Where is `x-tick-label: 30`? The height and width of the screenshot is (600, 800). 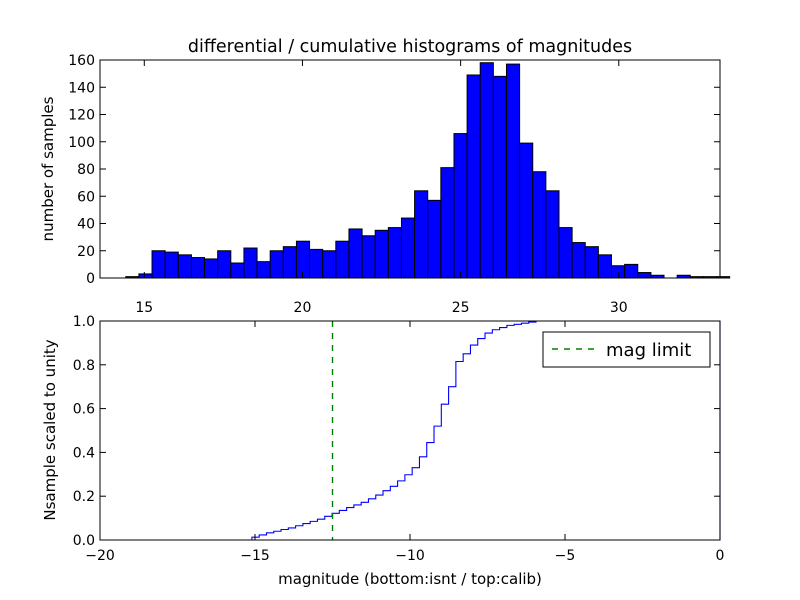
x-tick-label: 30 is located at coordinates (619, 308).